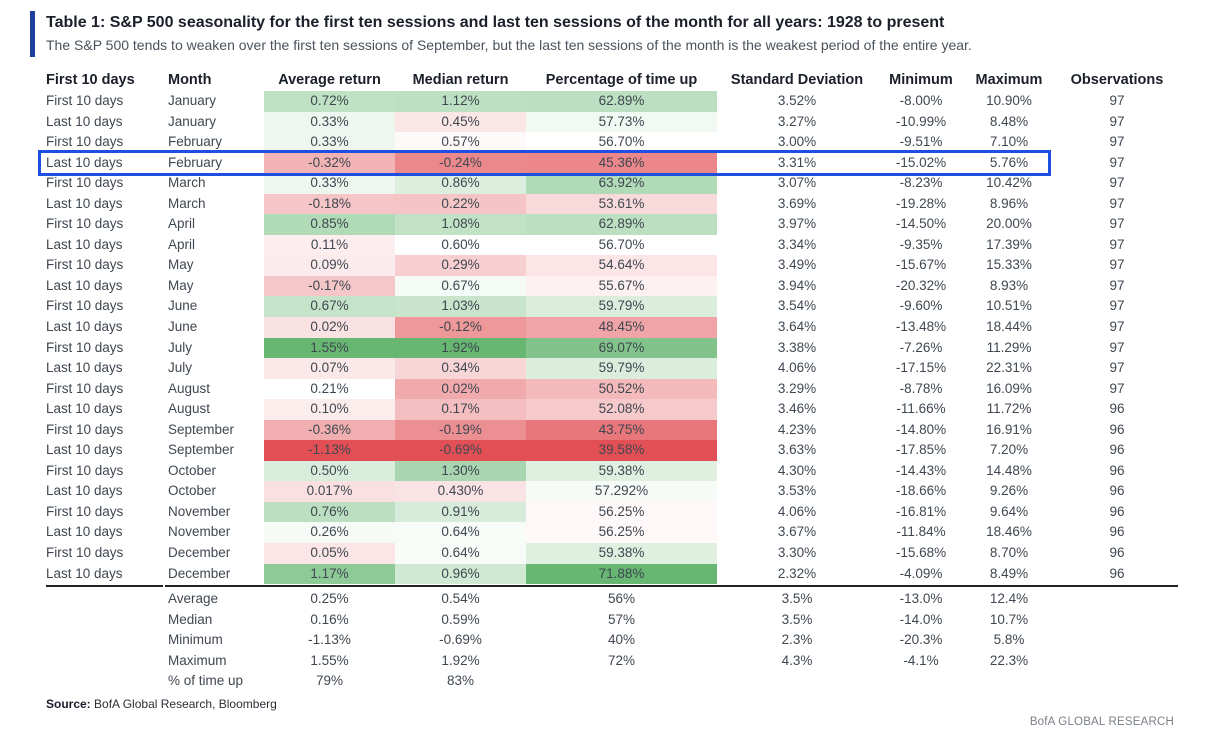 This screenshot has width=1217, height=747. I want to click on cell-median-return: 1.92%, so click(460, 348).